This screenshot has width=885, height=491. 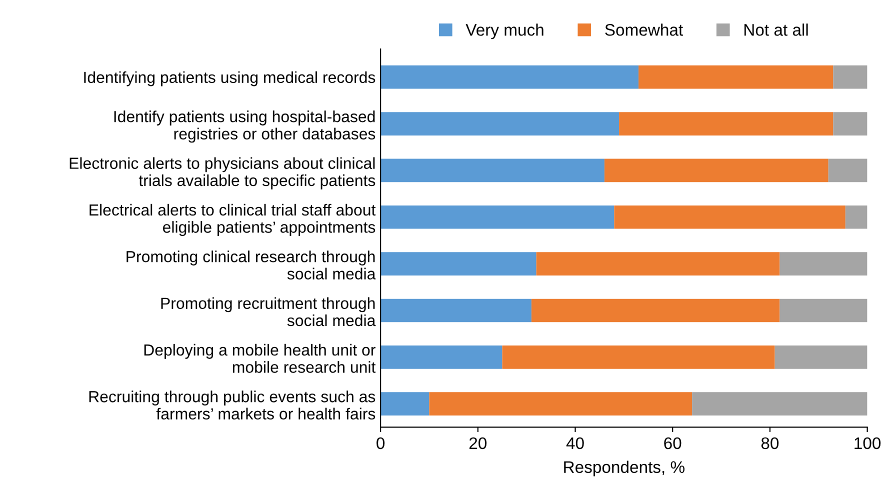 I want to click on legend-label: Not at all, so click(x=776, y=30).